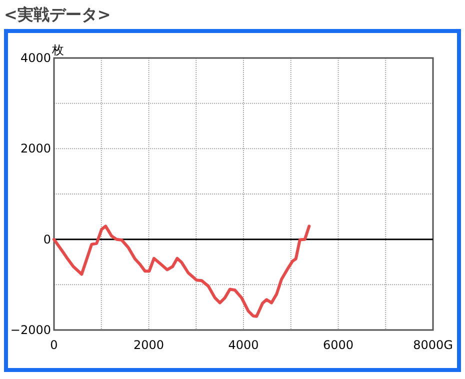 Image resolution: width=465 pixels, height=379 pixels. What do you see at coordinates (338, 345) in the screenshot?
I see `x-tick-label: 6000` at bounding box center [338, 345].